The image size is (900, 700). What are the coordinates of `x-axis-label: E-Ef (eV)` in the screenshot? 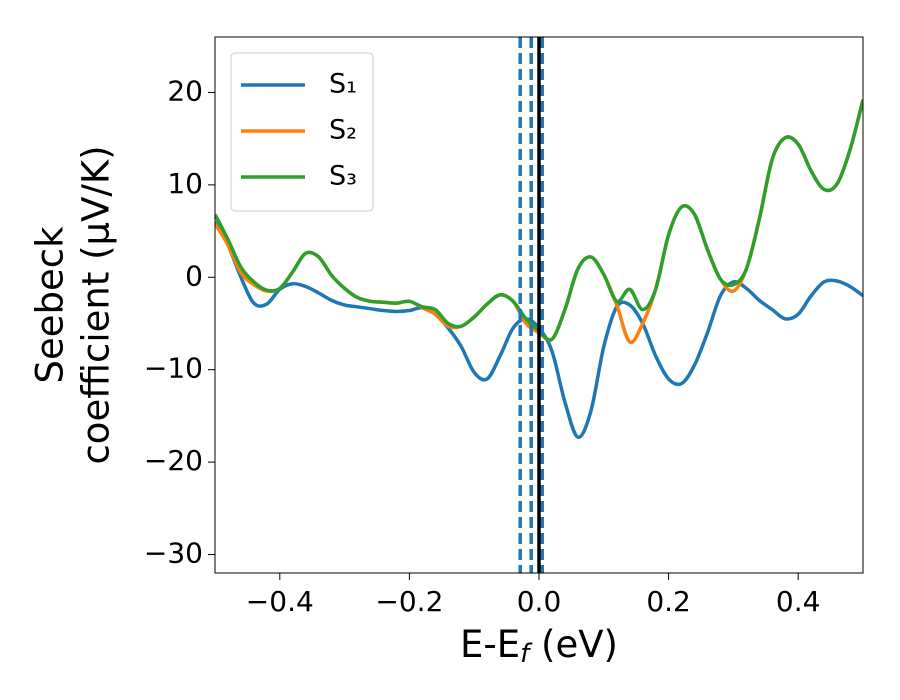 It's located at (539, 646).